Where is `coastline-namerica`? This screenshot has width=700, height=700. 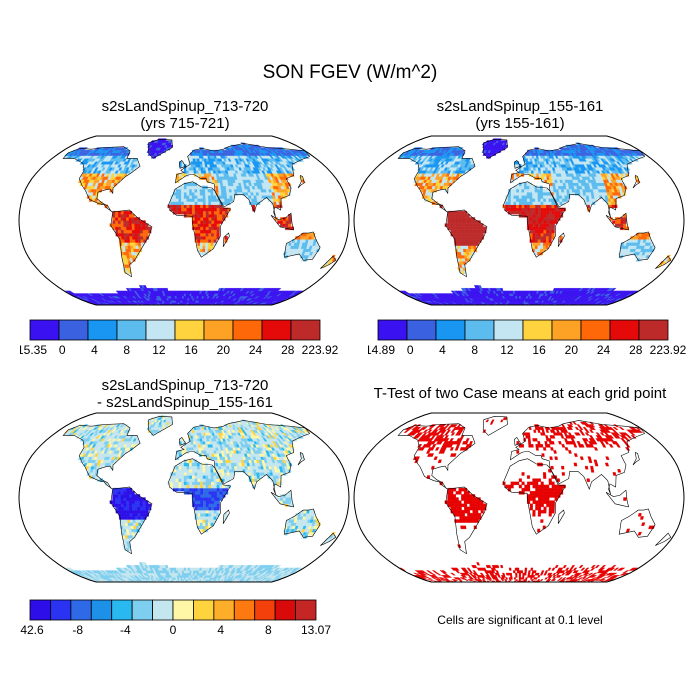 coastline-namerica is located at coordinates (101, 179).